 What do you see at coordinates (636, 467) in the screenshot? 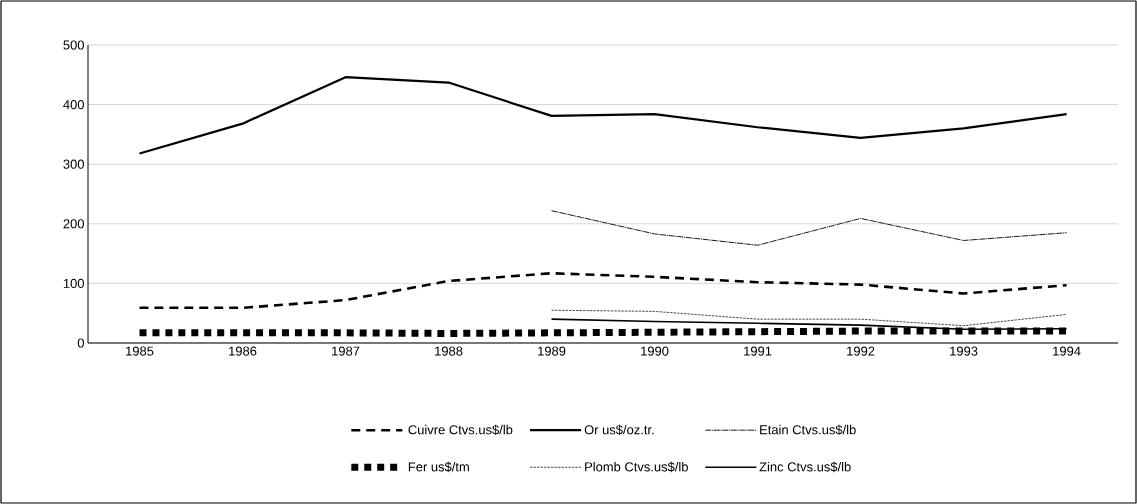
I see `legend-label: Plomb Ctvs.us$/lb` at bounding box center [636, 467].